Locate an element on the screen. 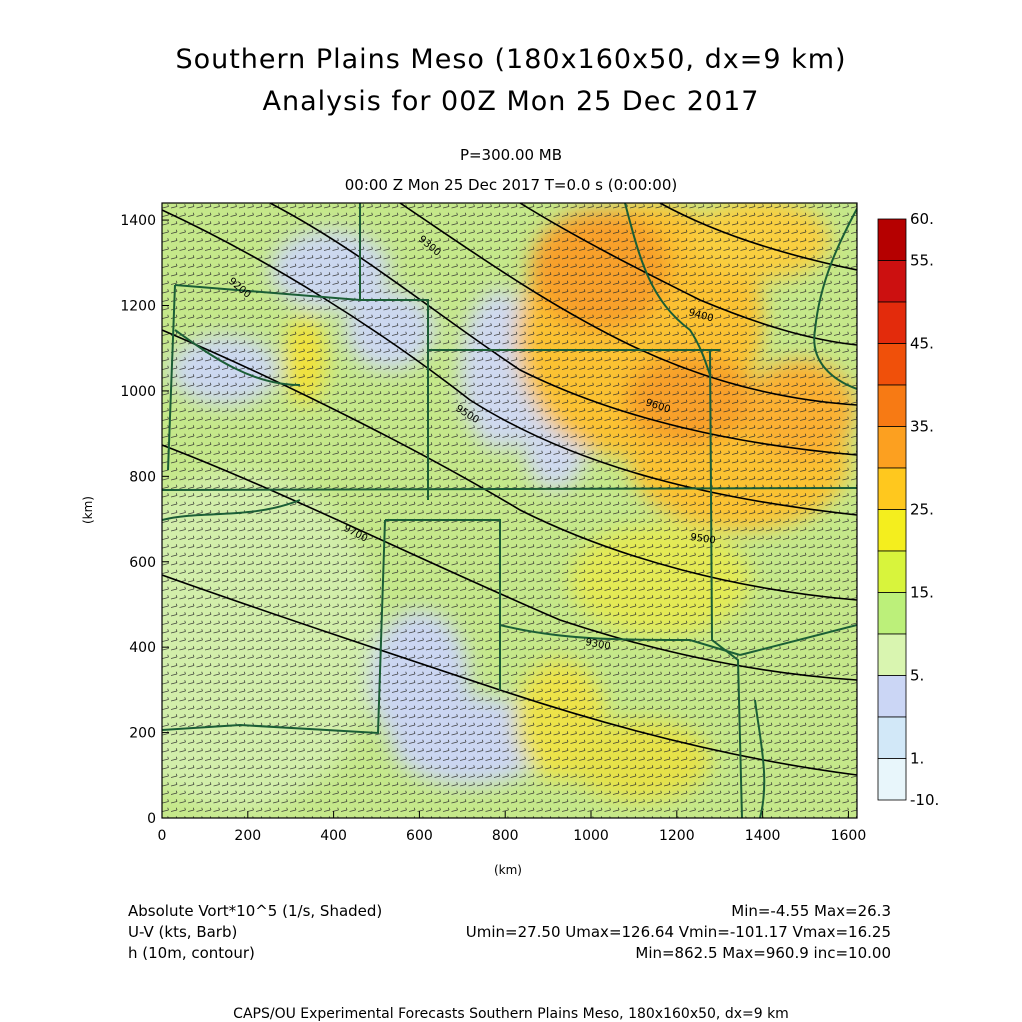  colorbar-label: -10. is located at coordinates (924, 800).